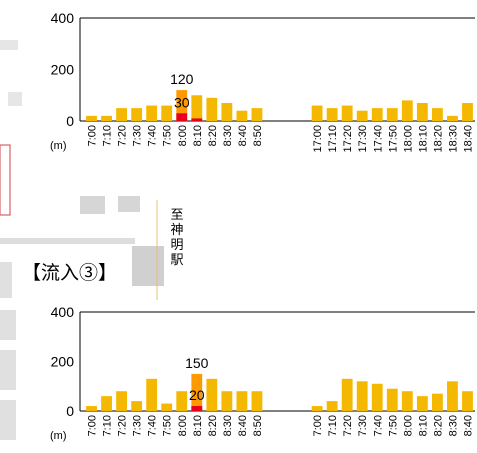 This screenshot has width=477, height=453. I want to click on x-tick-label: 17:10, so click(333, 139).